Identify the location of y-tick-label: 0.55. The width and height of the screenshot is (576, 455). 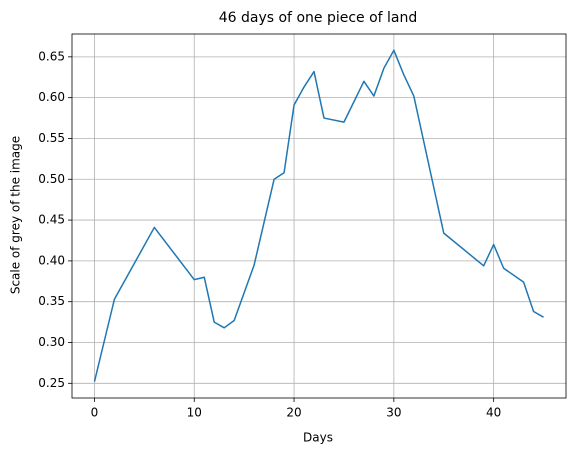
(51, 138).